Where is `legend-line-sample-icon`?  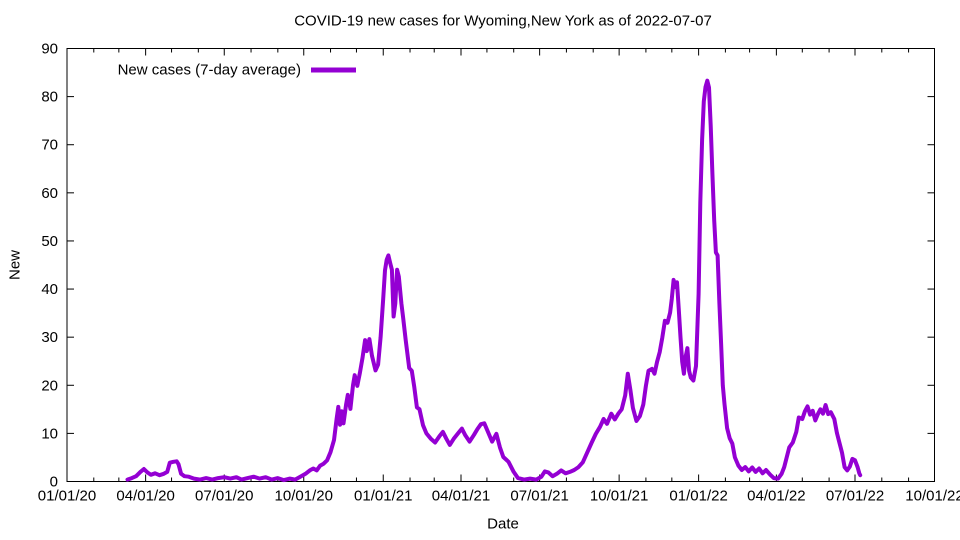
legend-line-sample-icon is located at coordinates (333, 70).